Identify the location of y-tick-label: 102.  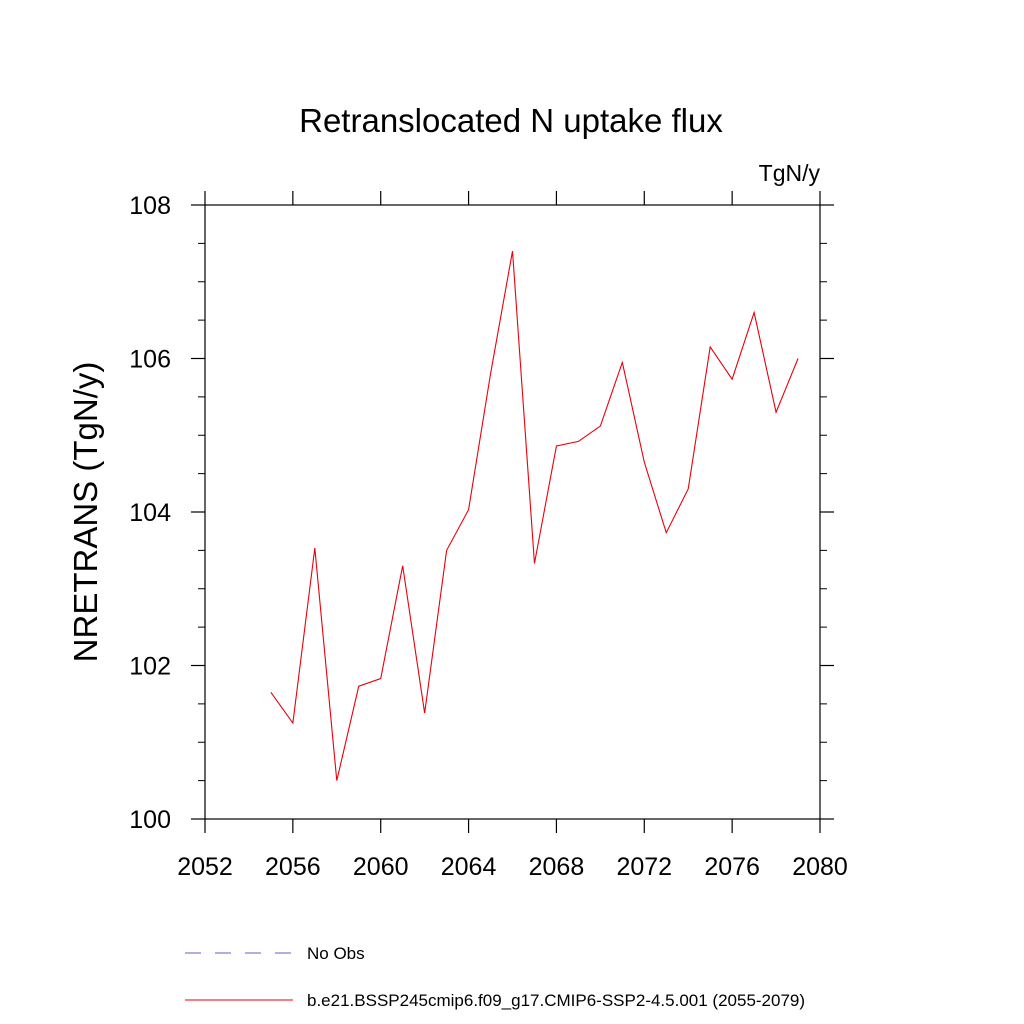
(150, 667).